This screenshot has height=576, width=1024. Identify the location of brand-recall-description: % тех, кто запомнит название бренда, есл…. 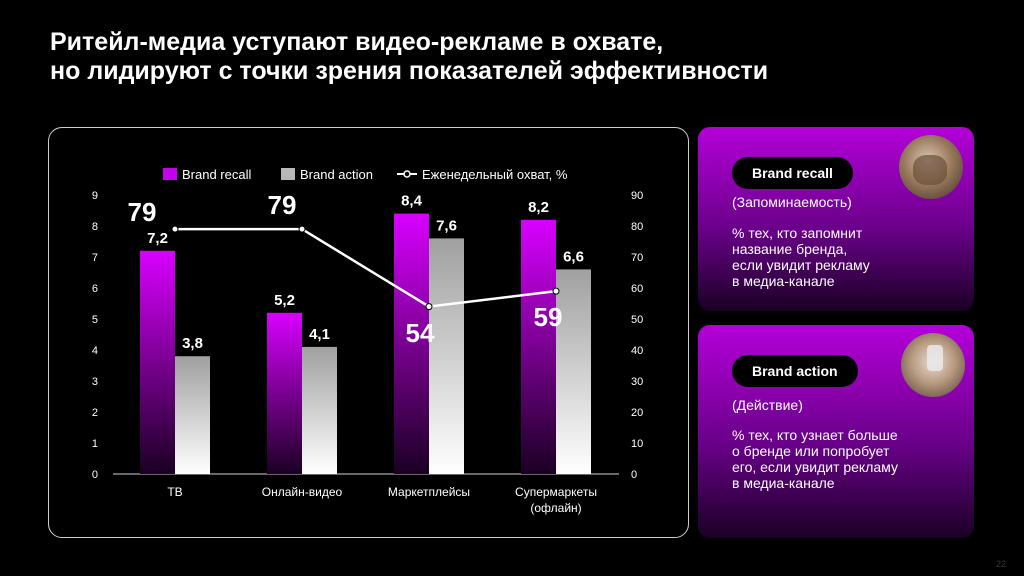
(832, 257).